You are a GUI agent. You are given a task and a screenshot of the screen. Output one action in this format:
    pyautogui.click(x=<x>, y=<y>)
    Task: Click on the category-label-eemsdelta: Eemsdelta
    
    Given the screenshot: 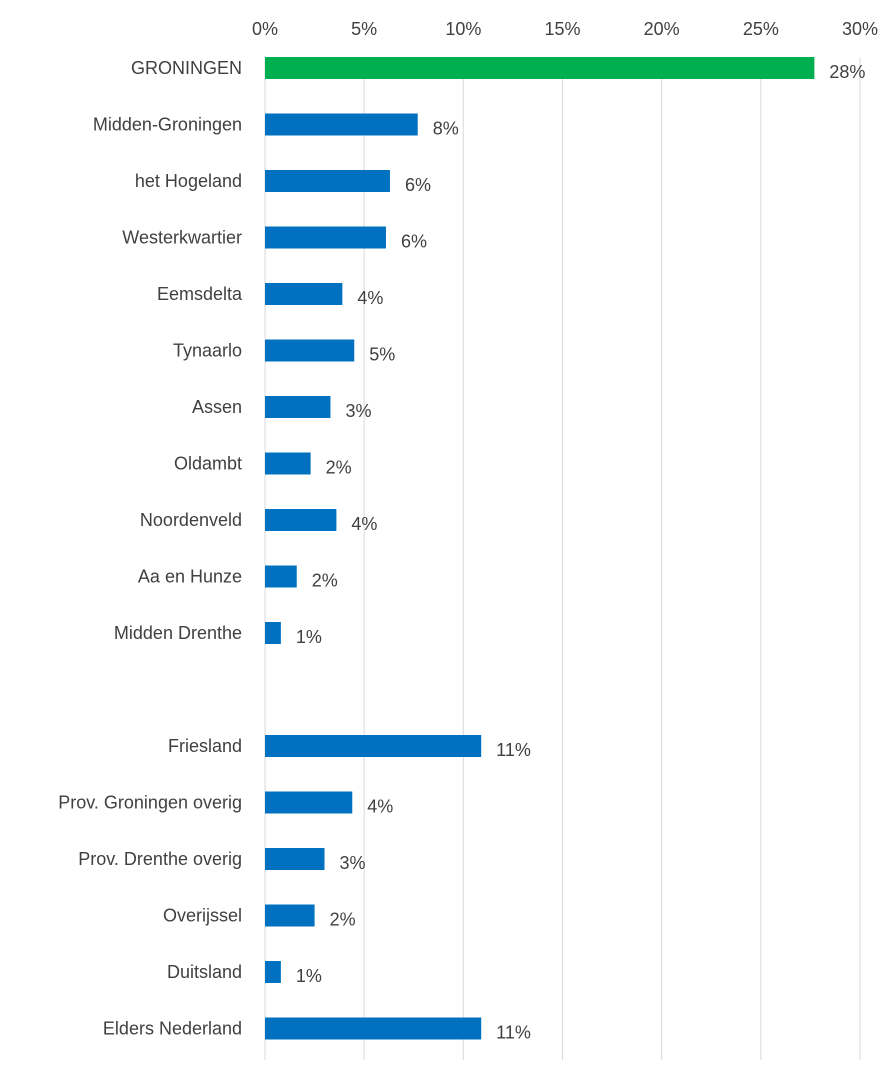 What is the action you would take?
    pyautogui.click(x=200, y=294)
    